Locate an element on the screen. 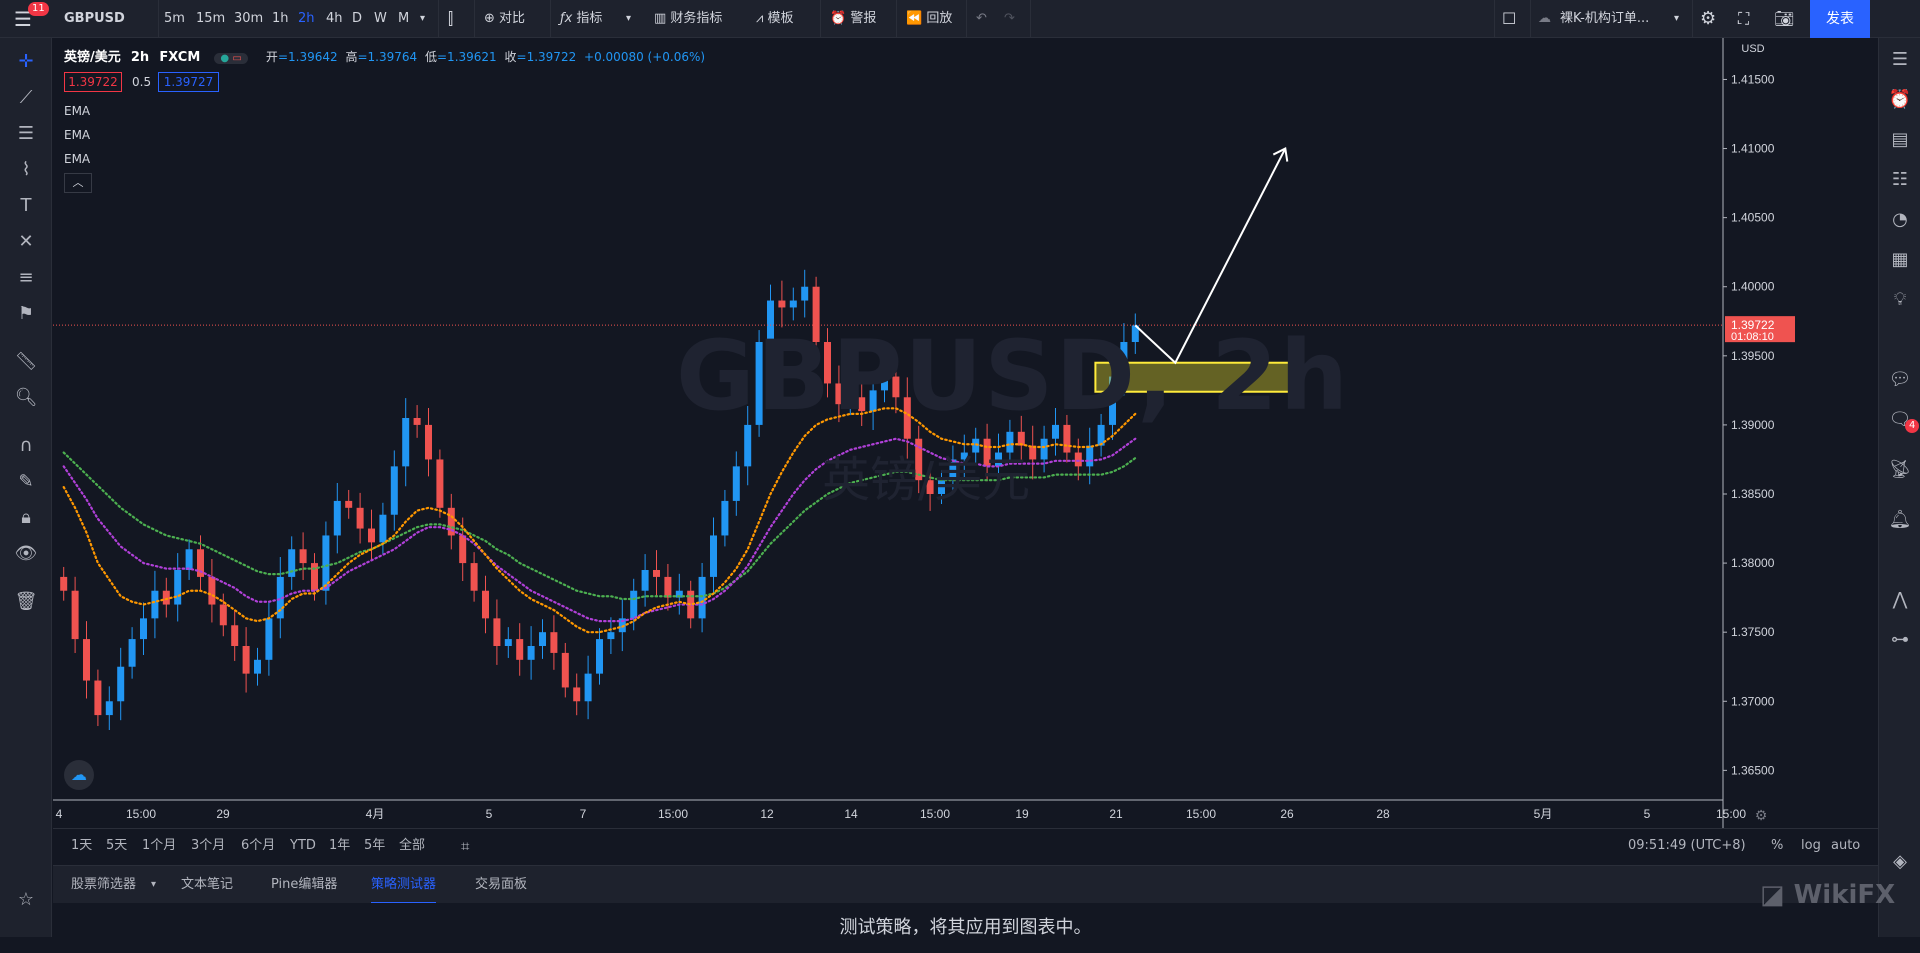 Image resolution: width=1920 pixels, height=953 pixels. log-toggle: log is located at coordinates (1811, 845).